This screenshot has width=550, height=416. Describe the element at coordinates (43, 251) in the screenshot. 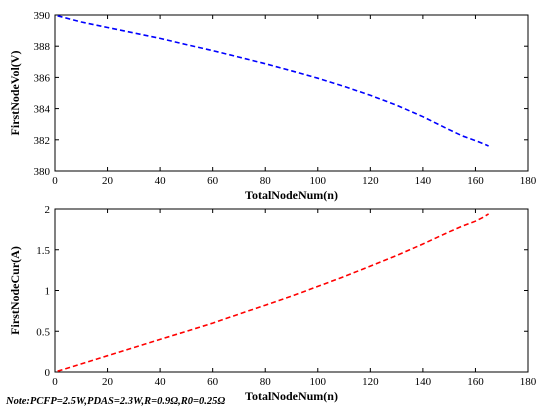

I see `y-tick-label: 1.5` at that location.